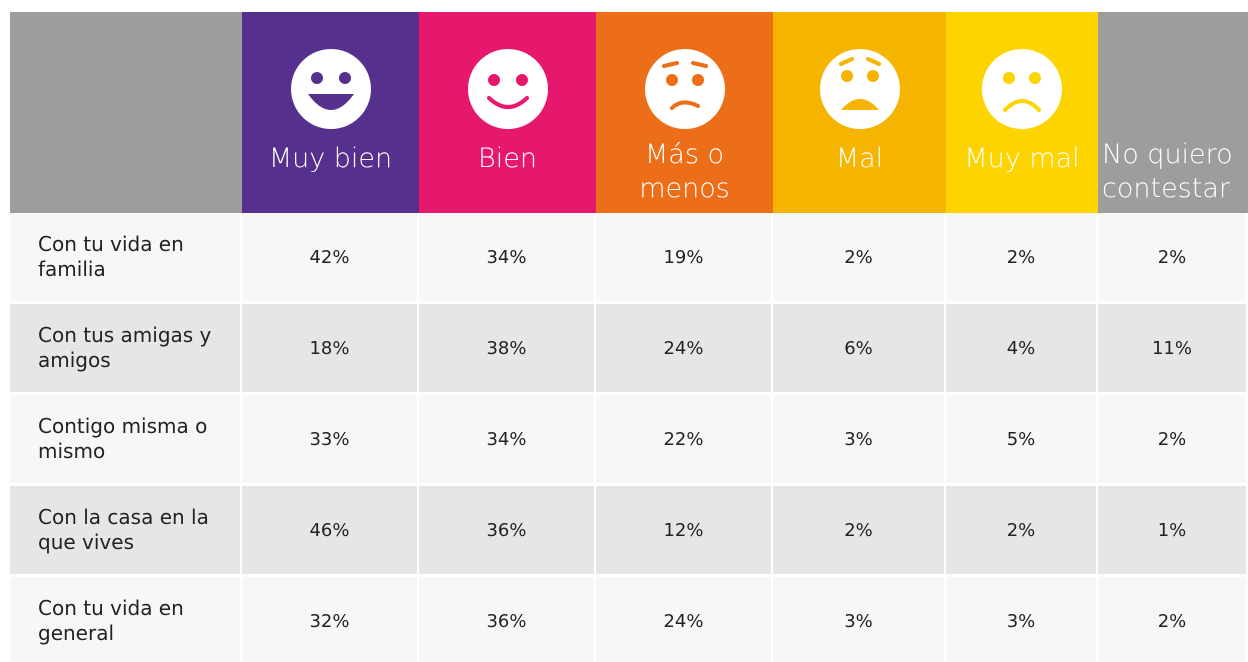 The width and height of the screenshot is (1248, 662). Describe the element at coordinates (330, 158) in the screenshot. I see `header-label: Muy bien` at that location.